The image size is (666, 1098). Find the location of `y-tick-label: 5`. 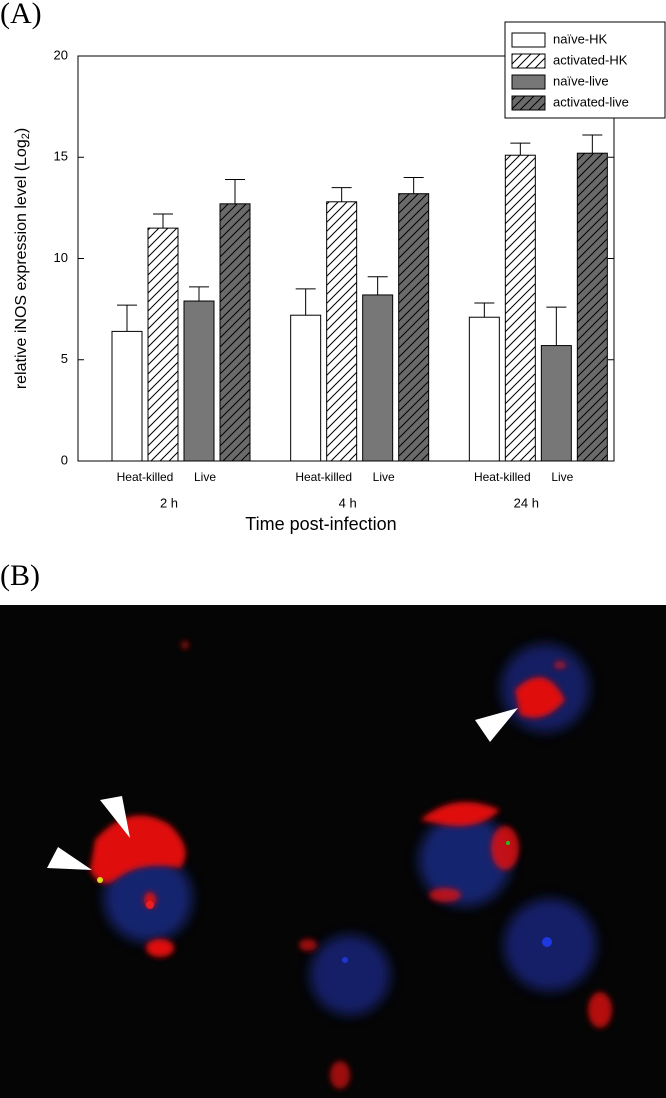

y-tick-label: 5 is located at coordinates (64, 358).